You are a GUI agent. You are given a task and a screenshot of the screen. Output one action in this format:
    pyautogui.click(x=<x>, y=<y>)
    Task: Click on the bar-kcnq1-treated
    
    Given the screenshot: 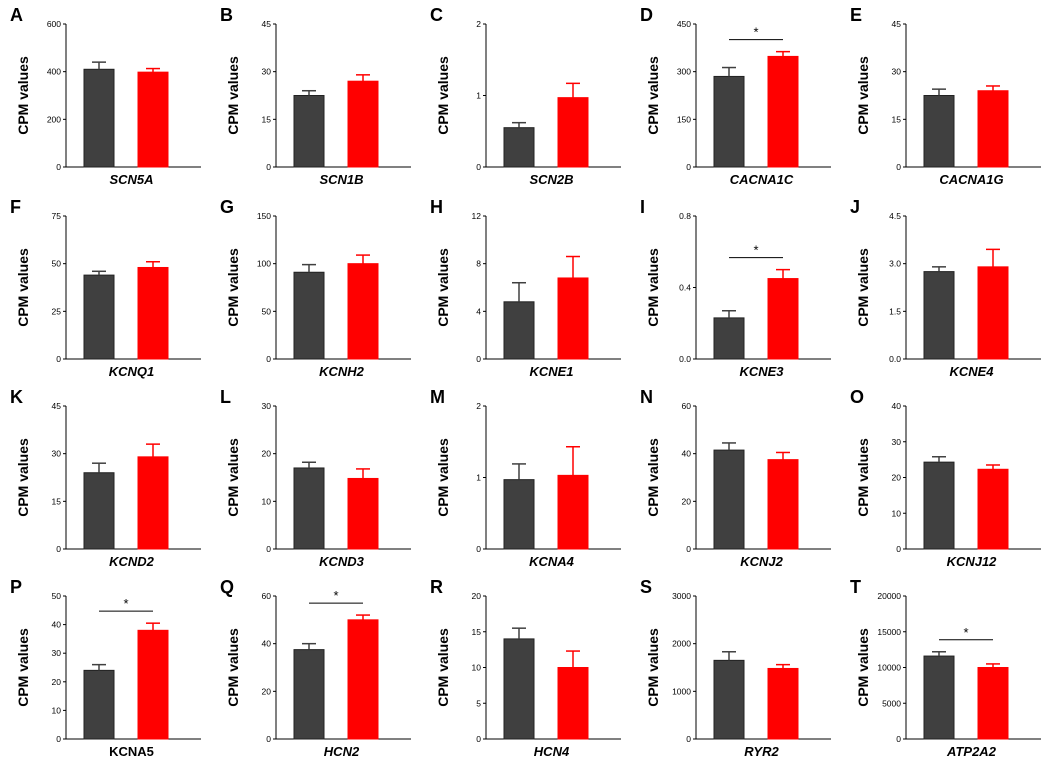 What is the action you would take?
    pyautogui.click(x=153, y=313)
    